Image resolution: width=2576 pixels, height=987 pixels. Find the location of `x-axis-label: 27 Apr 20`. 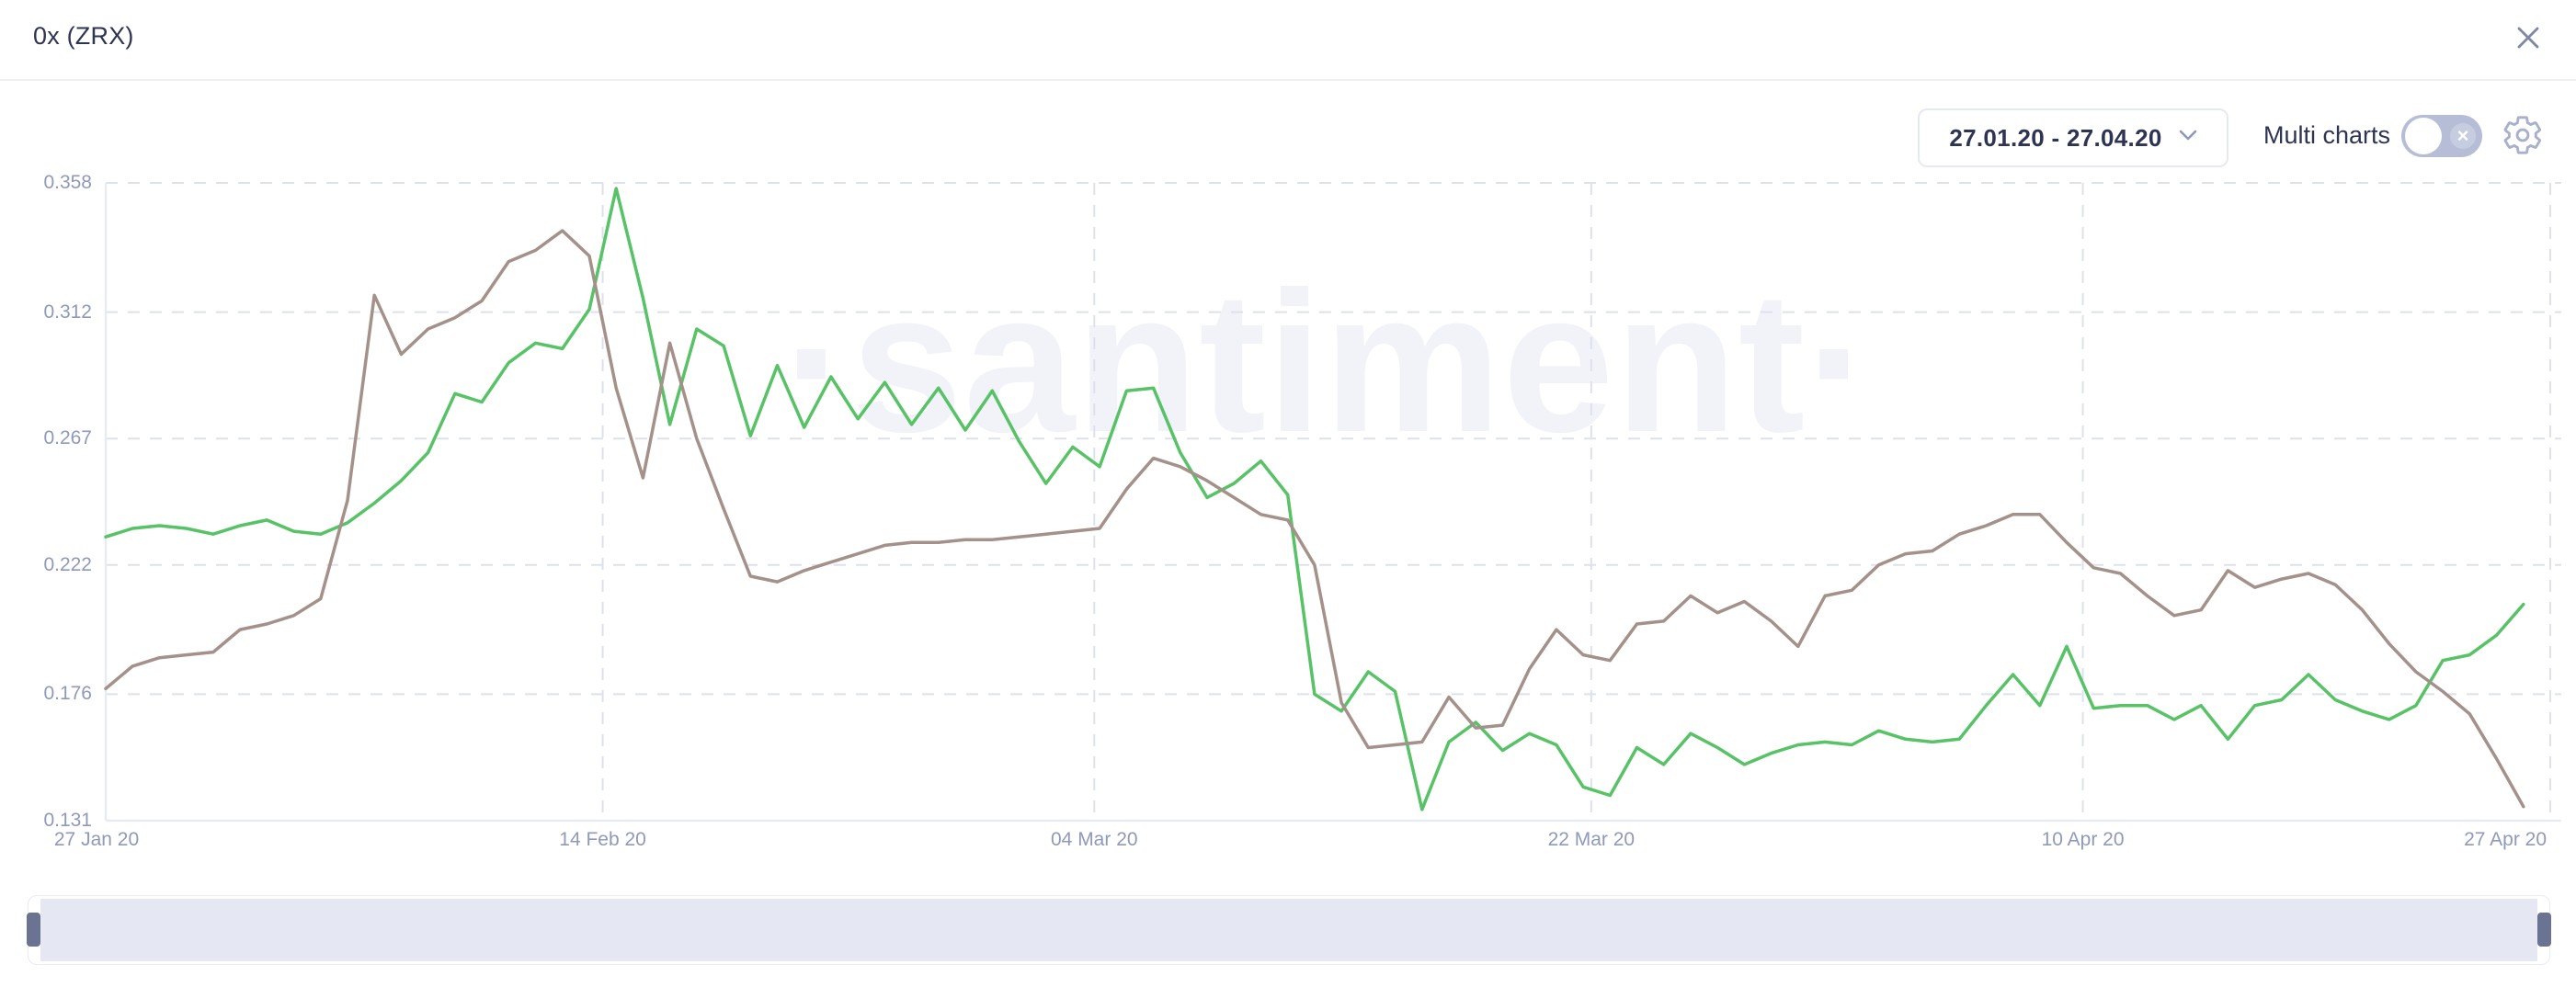

x-axis-label: 27 Apr 20 is located at coordinates (2505, 839).